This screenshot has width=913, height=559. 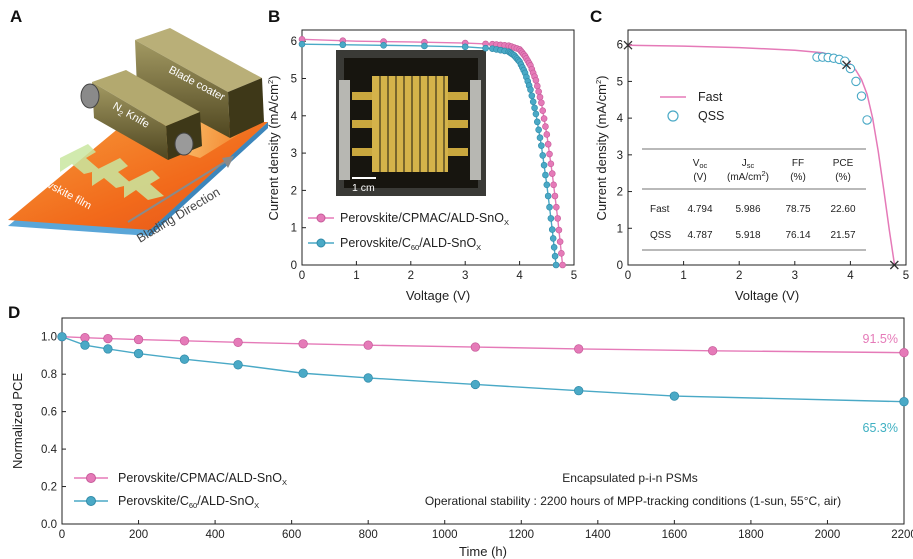 I want to click on x-tick-label: 1600, so click(x=675, y=535).